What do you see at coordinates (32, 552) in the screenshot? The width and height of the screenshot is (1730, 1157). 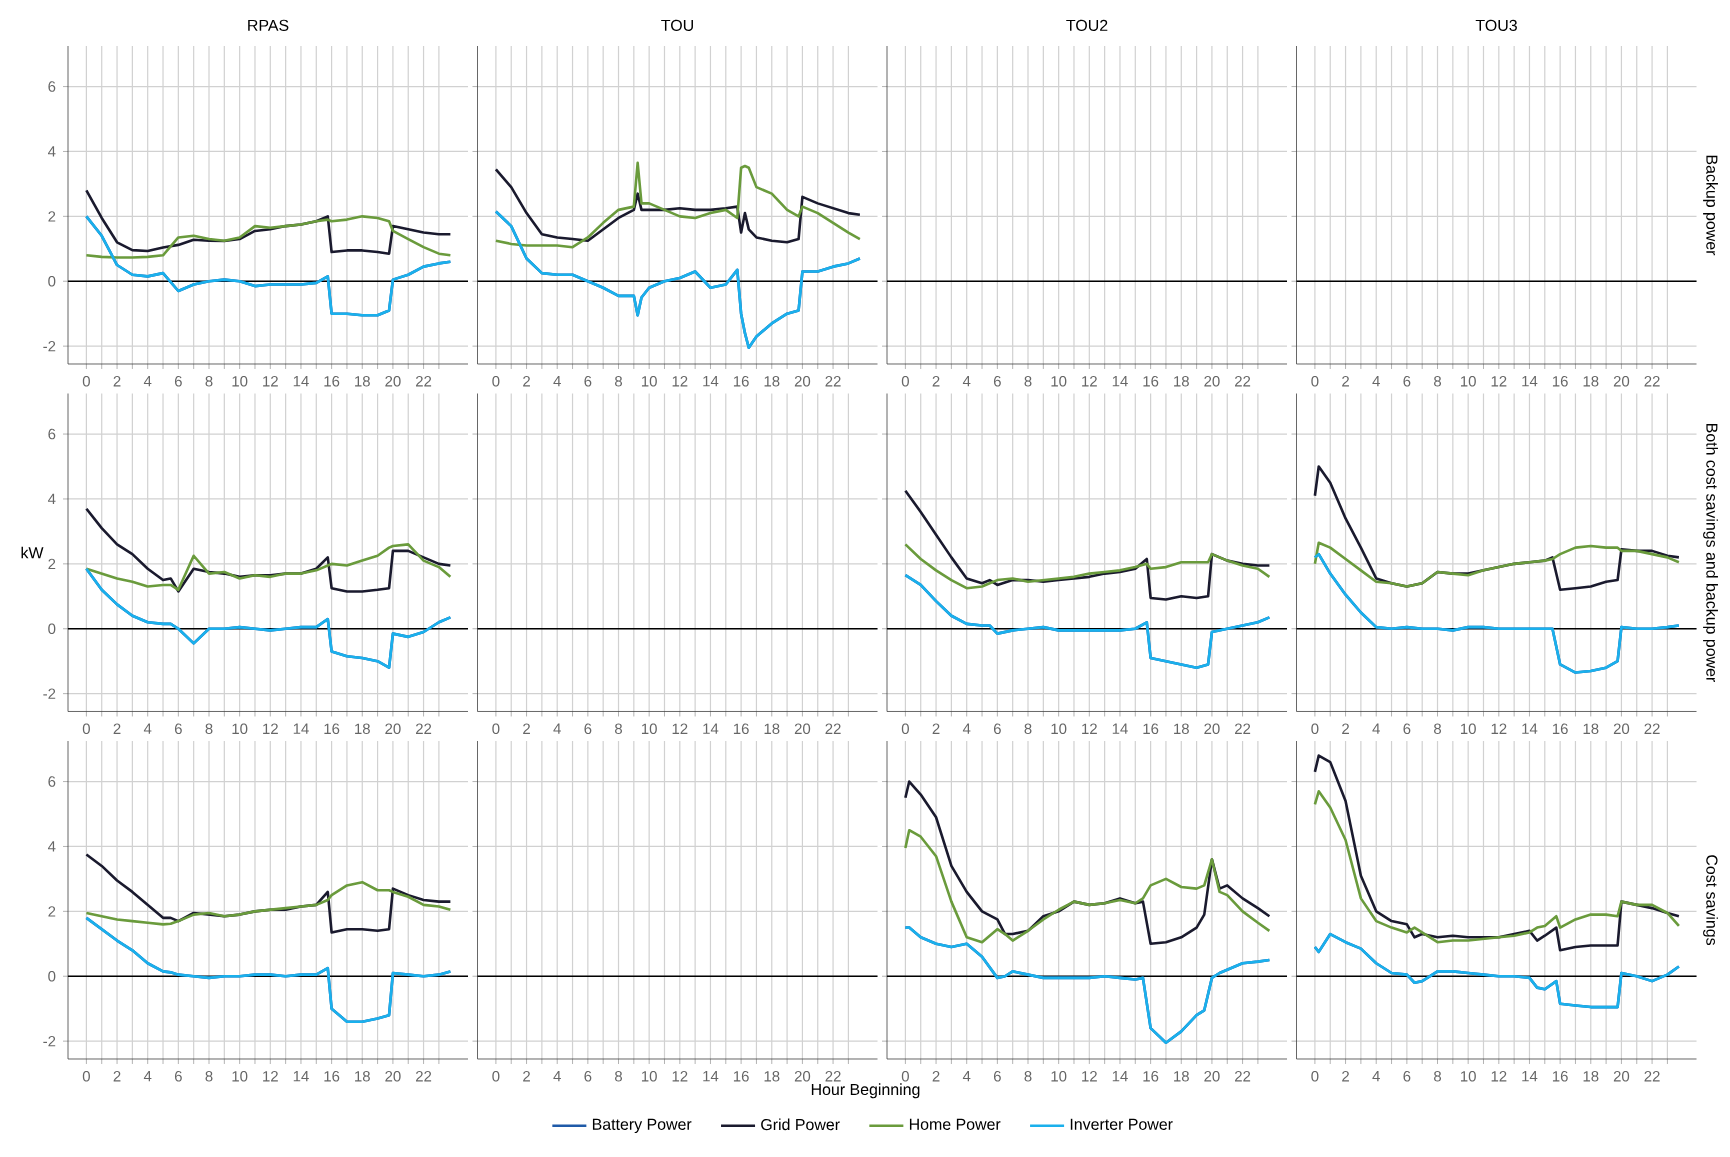 I see `y-axis-title: kW` at bounding box center [32, 552].